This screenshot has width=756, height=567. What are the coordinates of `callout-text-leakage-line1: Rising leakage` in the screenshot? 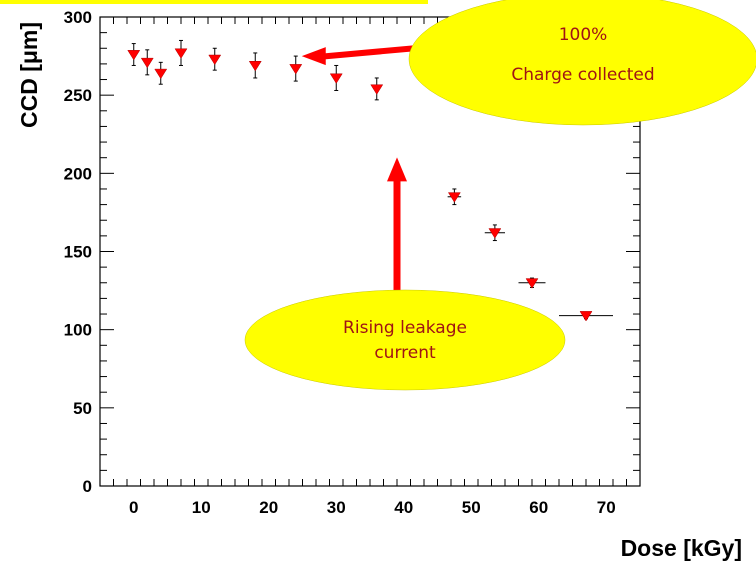 It's located at (405, 328).